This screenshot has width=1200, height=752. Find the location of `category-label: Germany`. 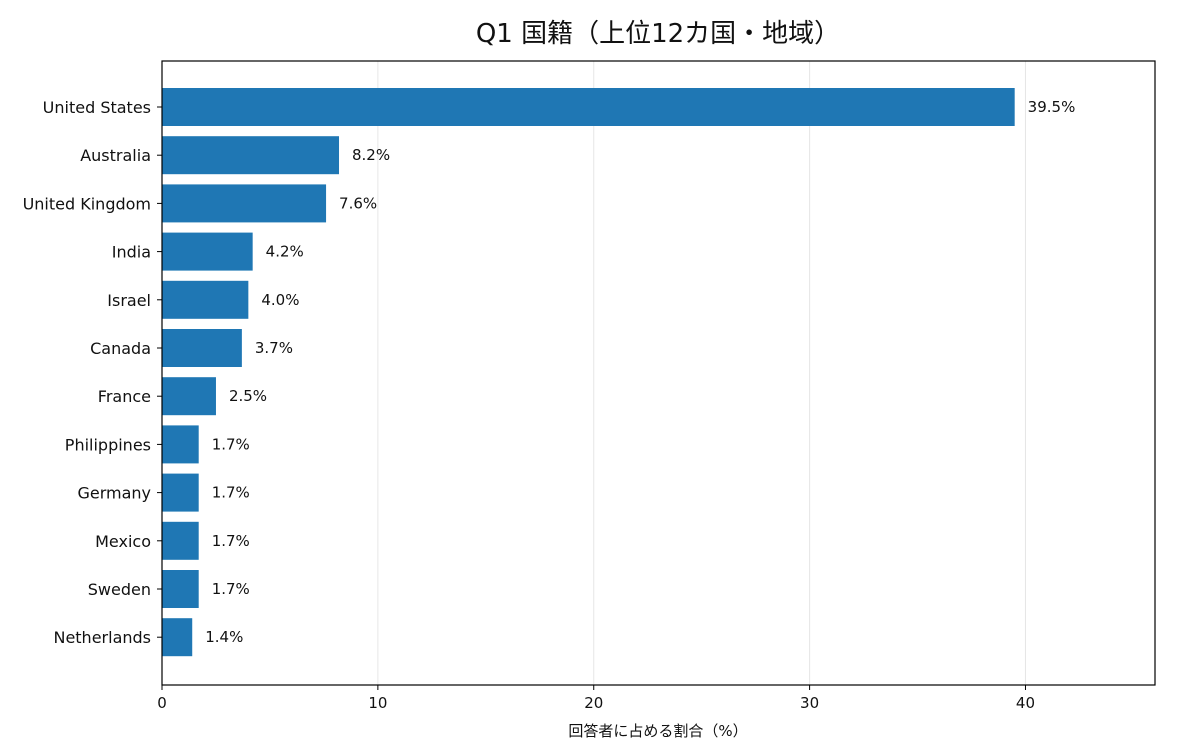

category-label: Germany is located at coordinates (114, 493).